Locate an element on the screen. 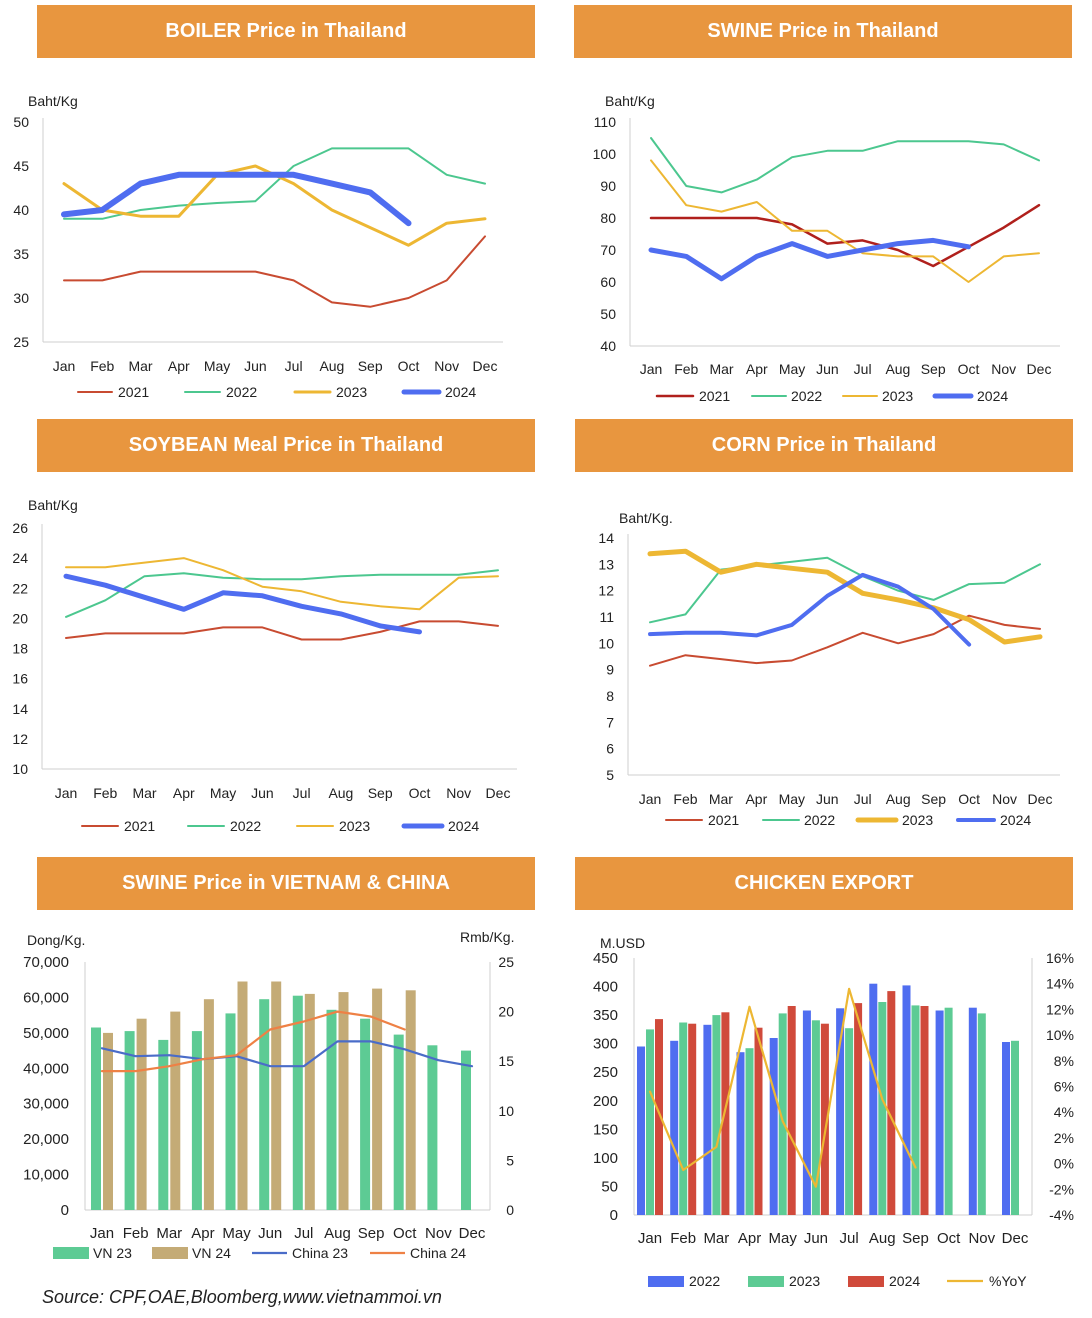 This screenshot has width=1092, height=1318. y-tick-label: 5 is located at coordinates (610, 775).